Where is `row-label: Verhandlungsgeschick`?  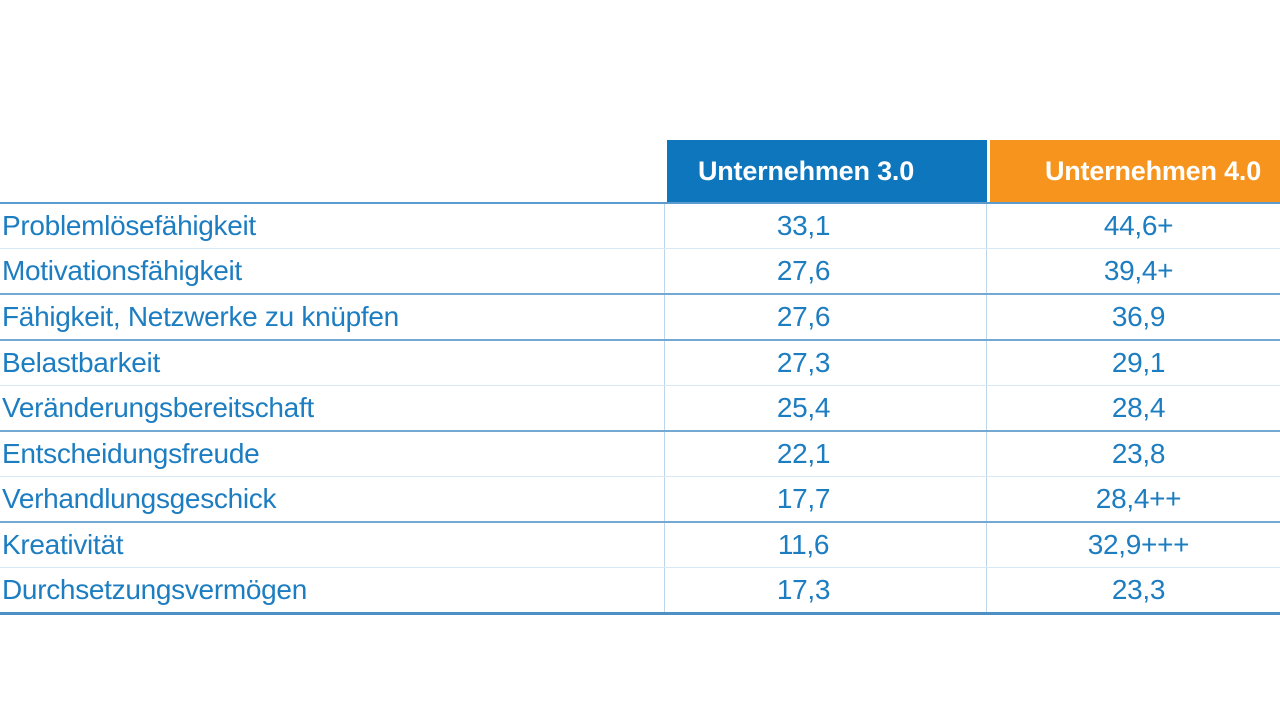
row-label: Verhandlungsgeschick is located at coordinates (332, 499).